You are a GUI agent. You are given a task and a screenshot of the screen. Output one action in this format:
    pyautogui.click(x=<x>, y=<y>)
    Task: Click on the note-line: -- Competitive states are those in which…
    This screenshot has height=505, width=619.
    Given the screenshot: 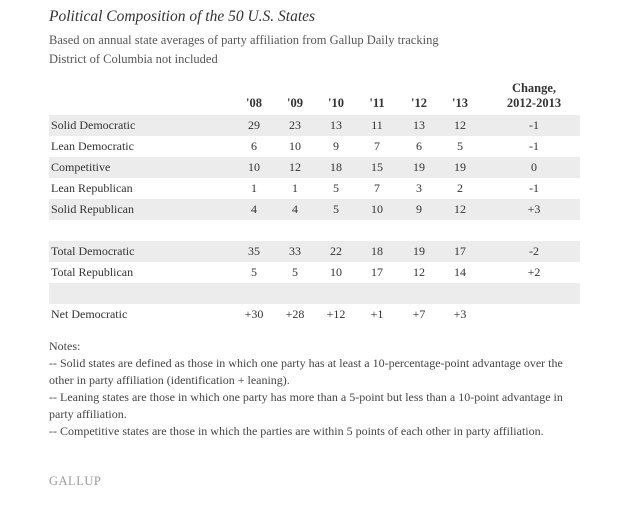 What is the action you would take?
    pyautogui.click(x=296, y=431)
    